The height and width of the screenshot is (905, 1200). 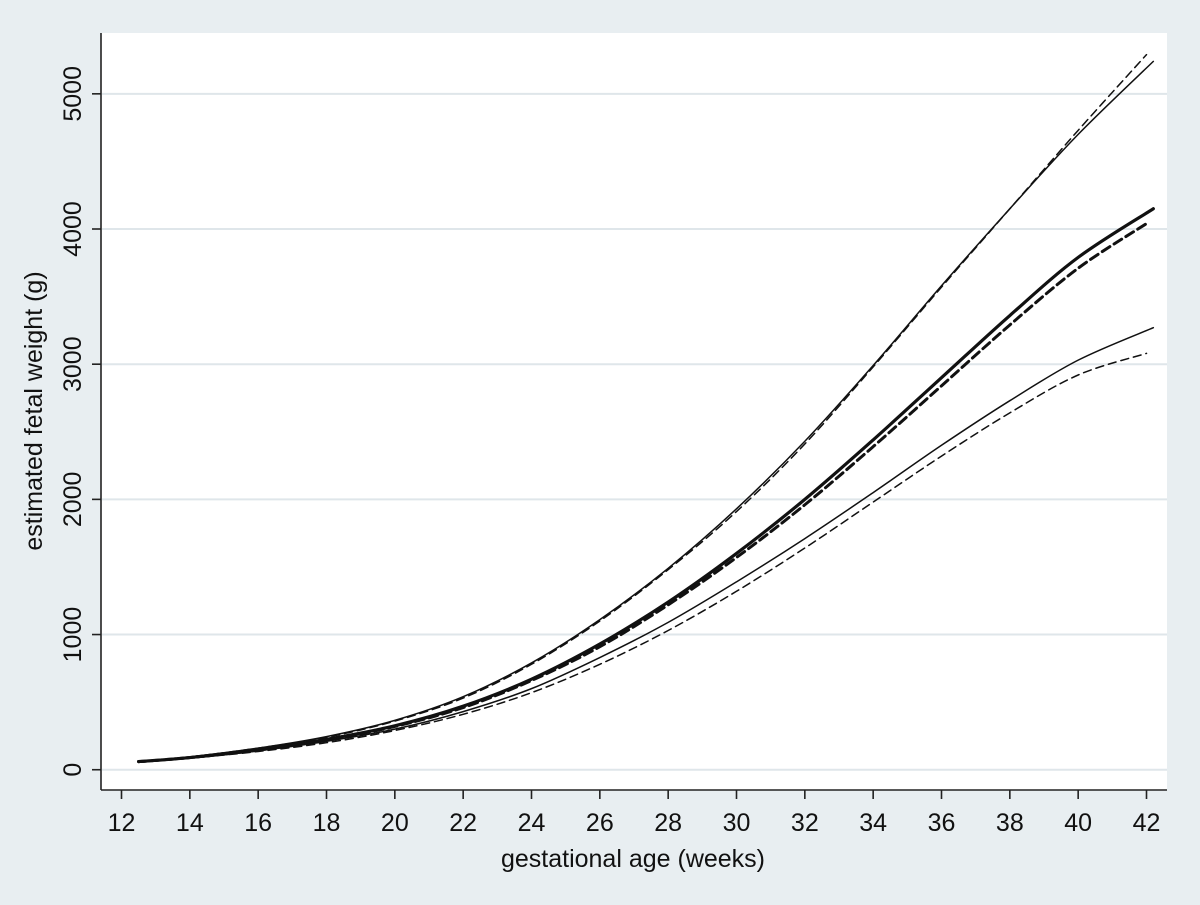 I want to click on y-tick-label-1: 1000, so click(x=73, y=635).